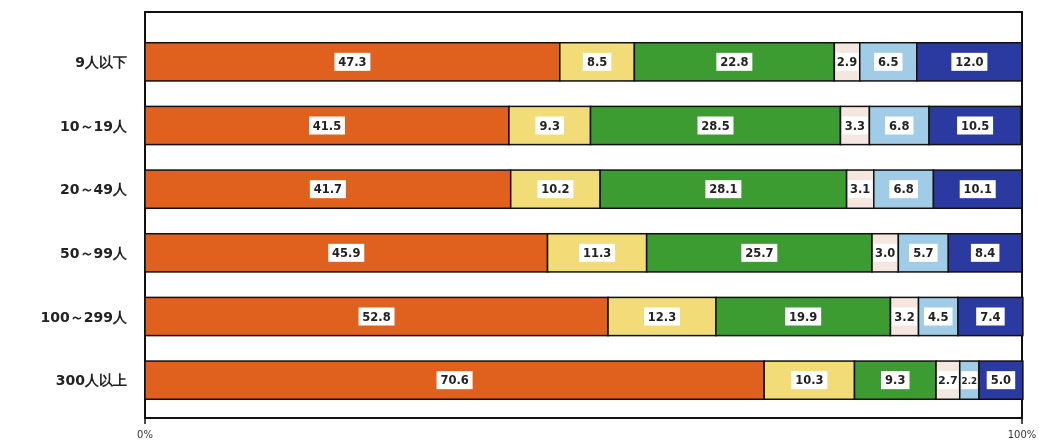  What do you see at coordinates (597, 61) in the screenshot?
I see `data-label: 8.5` at bounding box center [597, 61].